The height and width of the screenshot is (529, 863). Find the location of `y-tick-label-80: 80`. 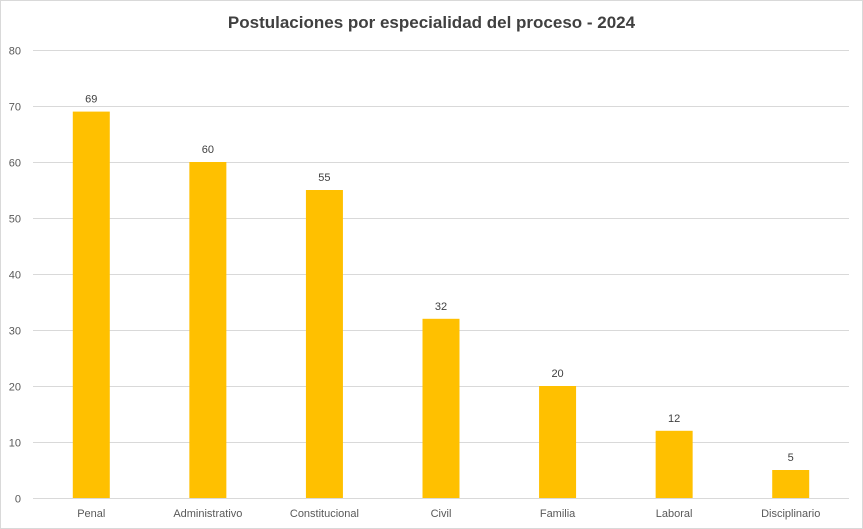

y-tick-label-80: 80 is located at coordinates (15, 52).